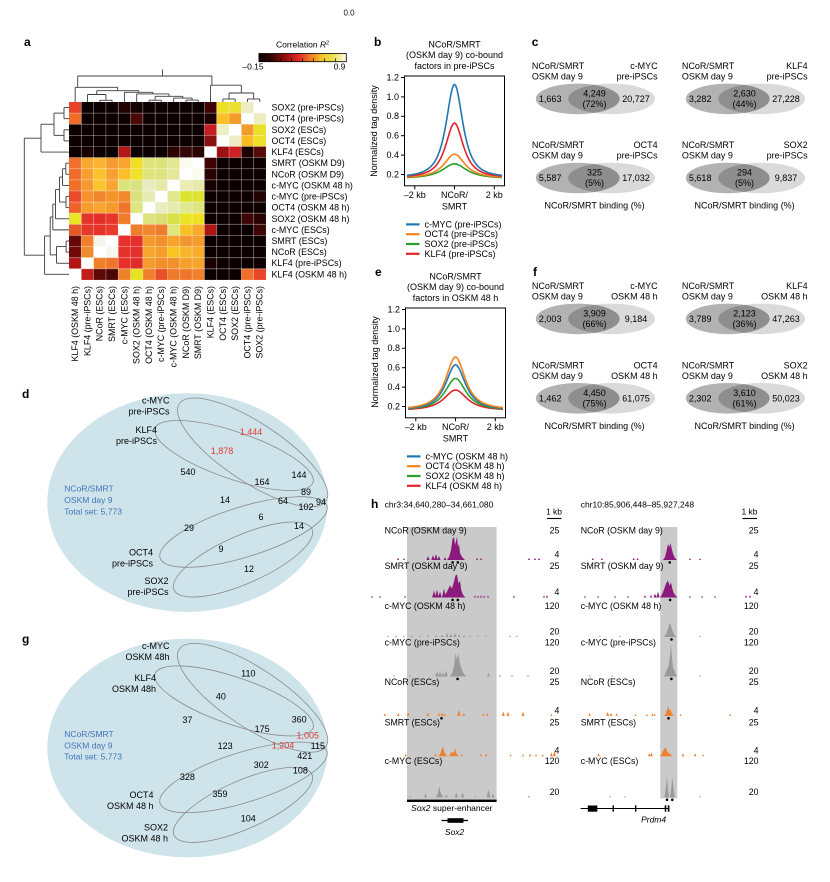 The width and height of the screenshot is (830, 882). I want to click on svg-text: 4, so click(756, 592).